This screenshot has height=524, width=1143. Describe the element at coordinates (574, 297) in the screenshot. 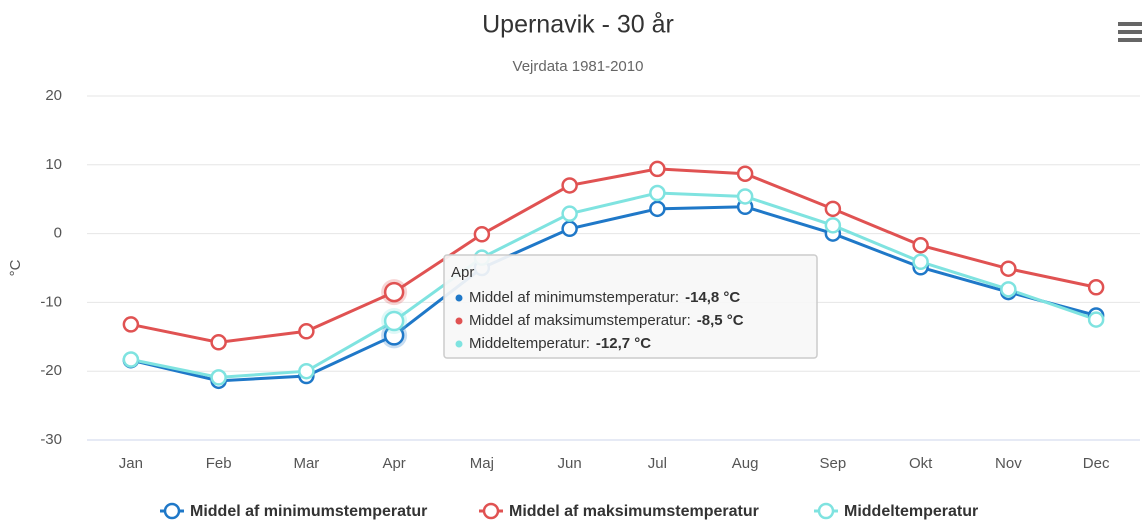

I see `tooltip-label: Middel af minimumstemperatur:` at that location.